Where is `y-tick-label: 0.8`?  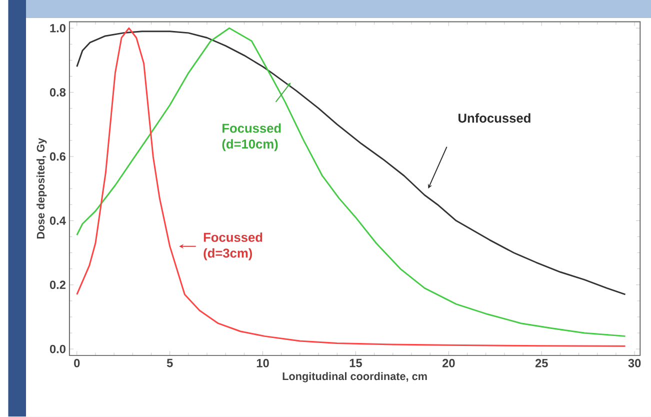 y-tick-label: 0.8 is located at coordinates (58, 92).